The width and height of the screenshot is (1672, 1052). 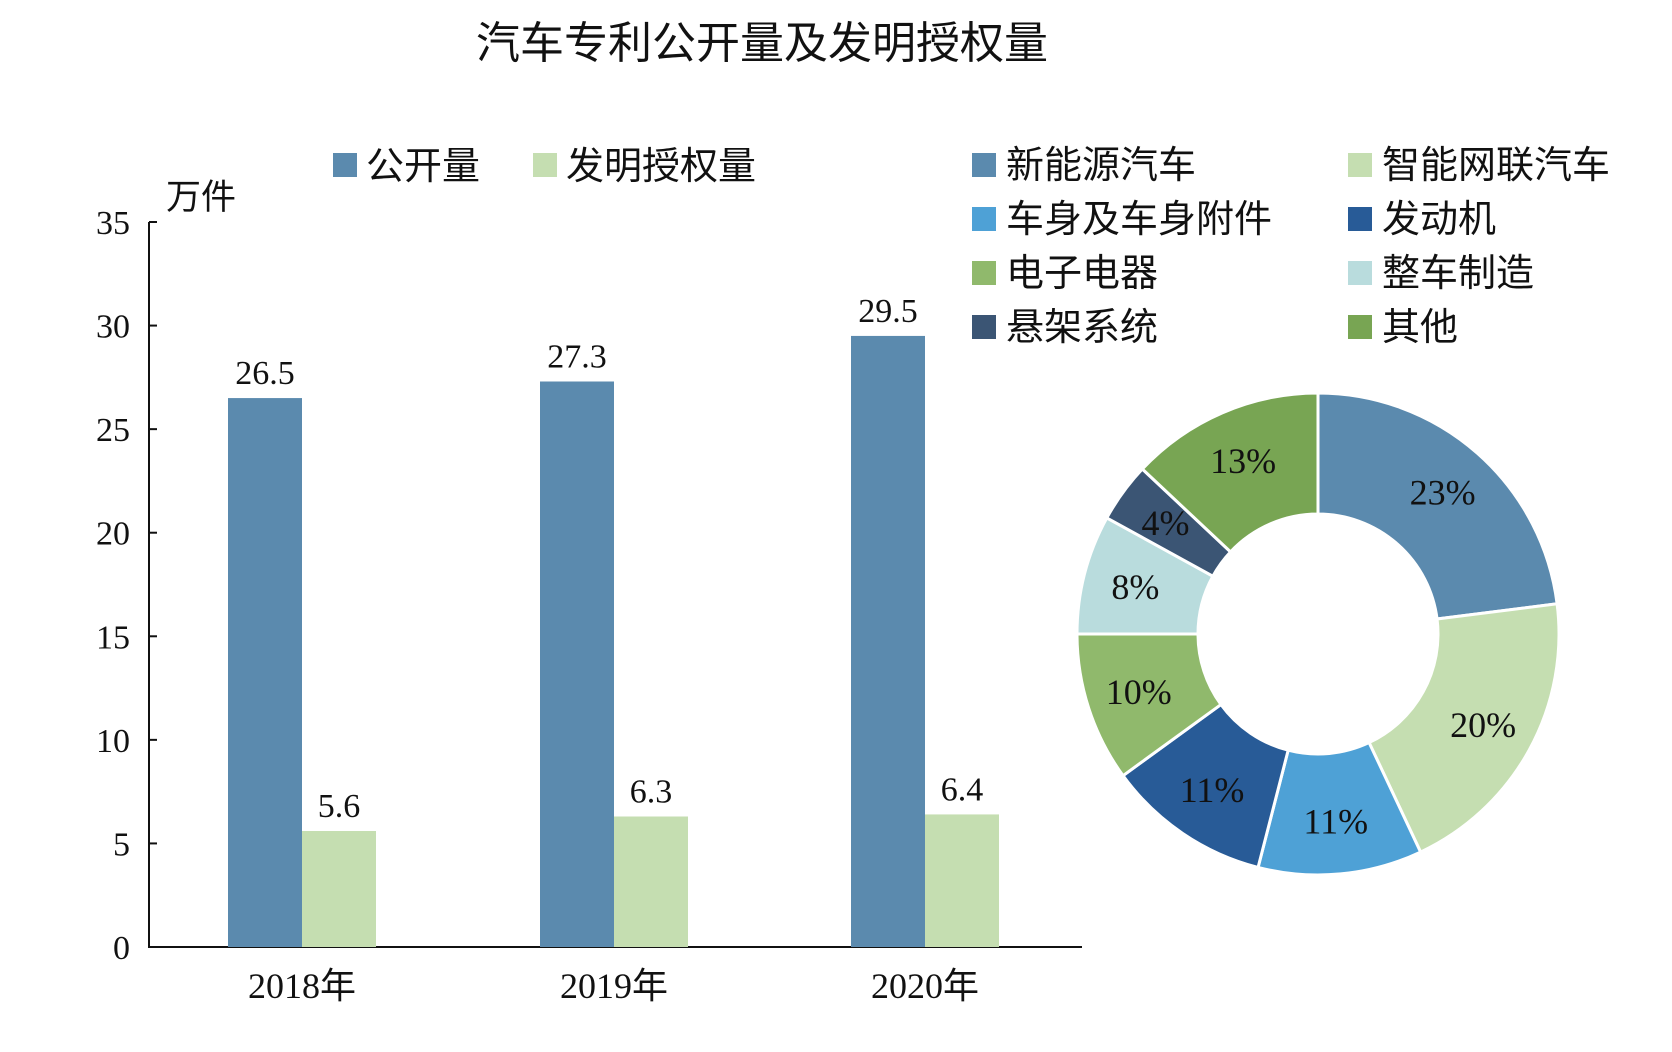 I want to click on y-tick-label: 35, so click(x=113, y=223).